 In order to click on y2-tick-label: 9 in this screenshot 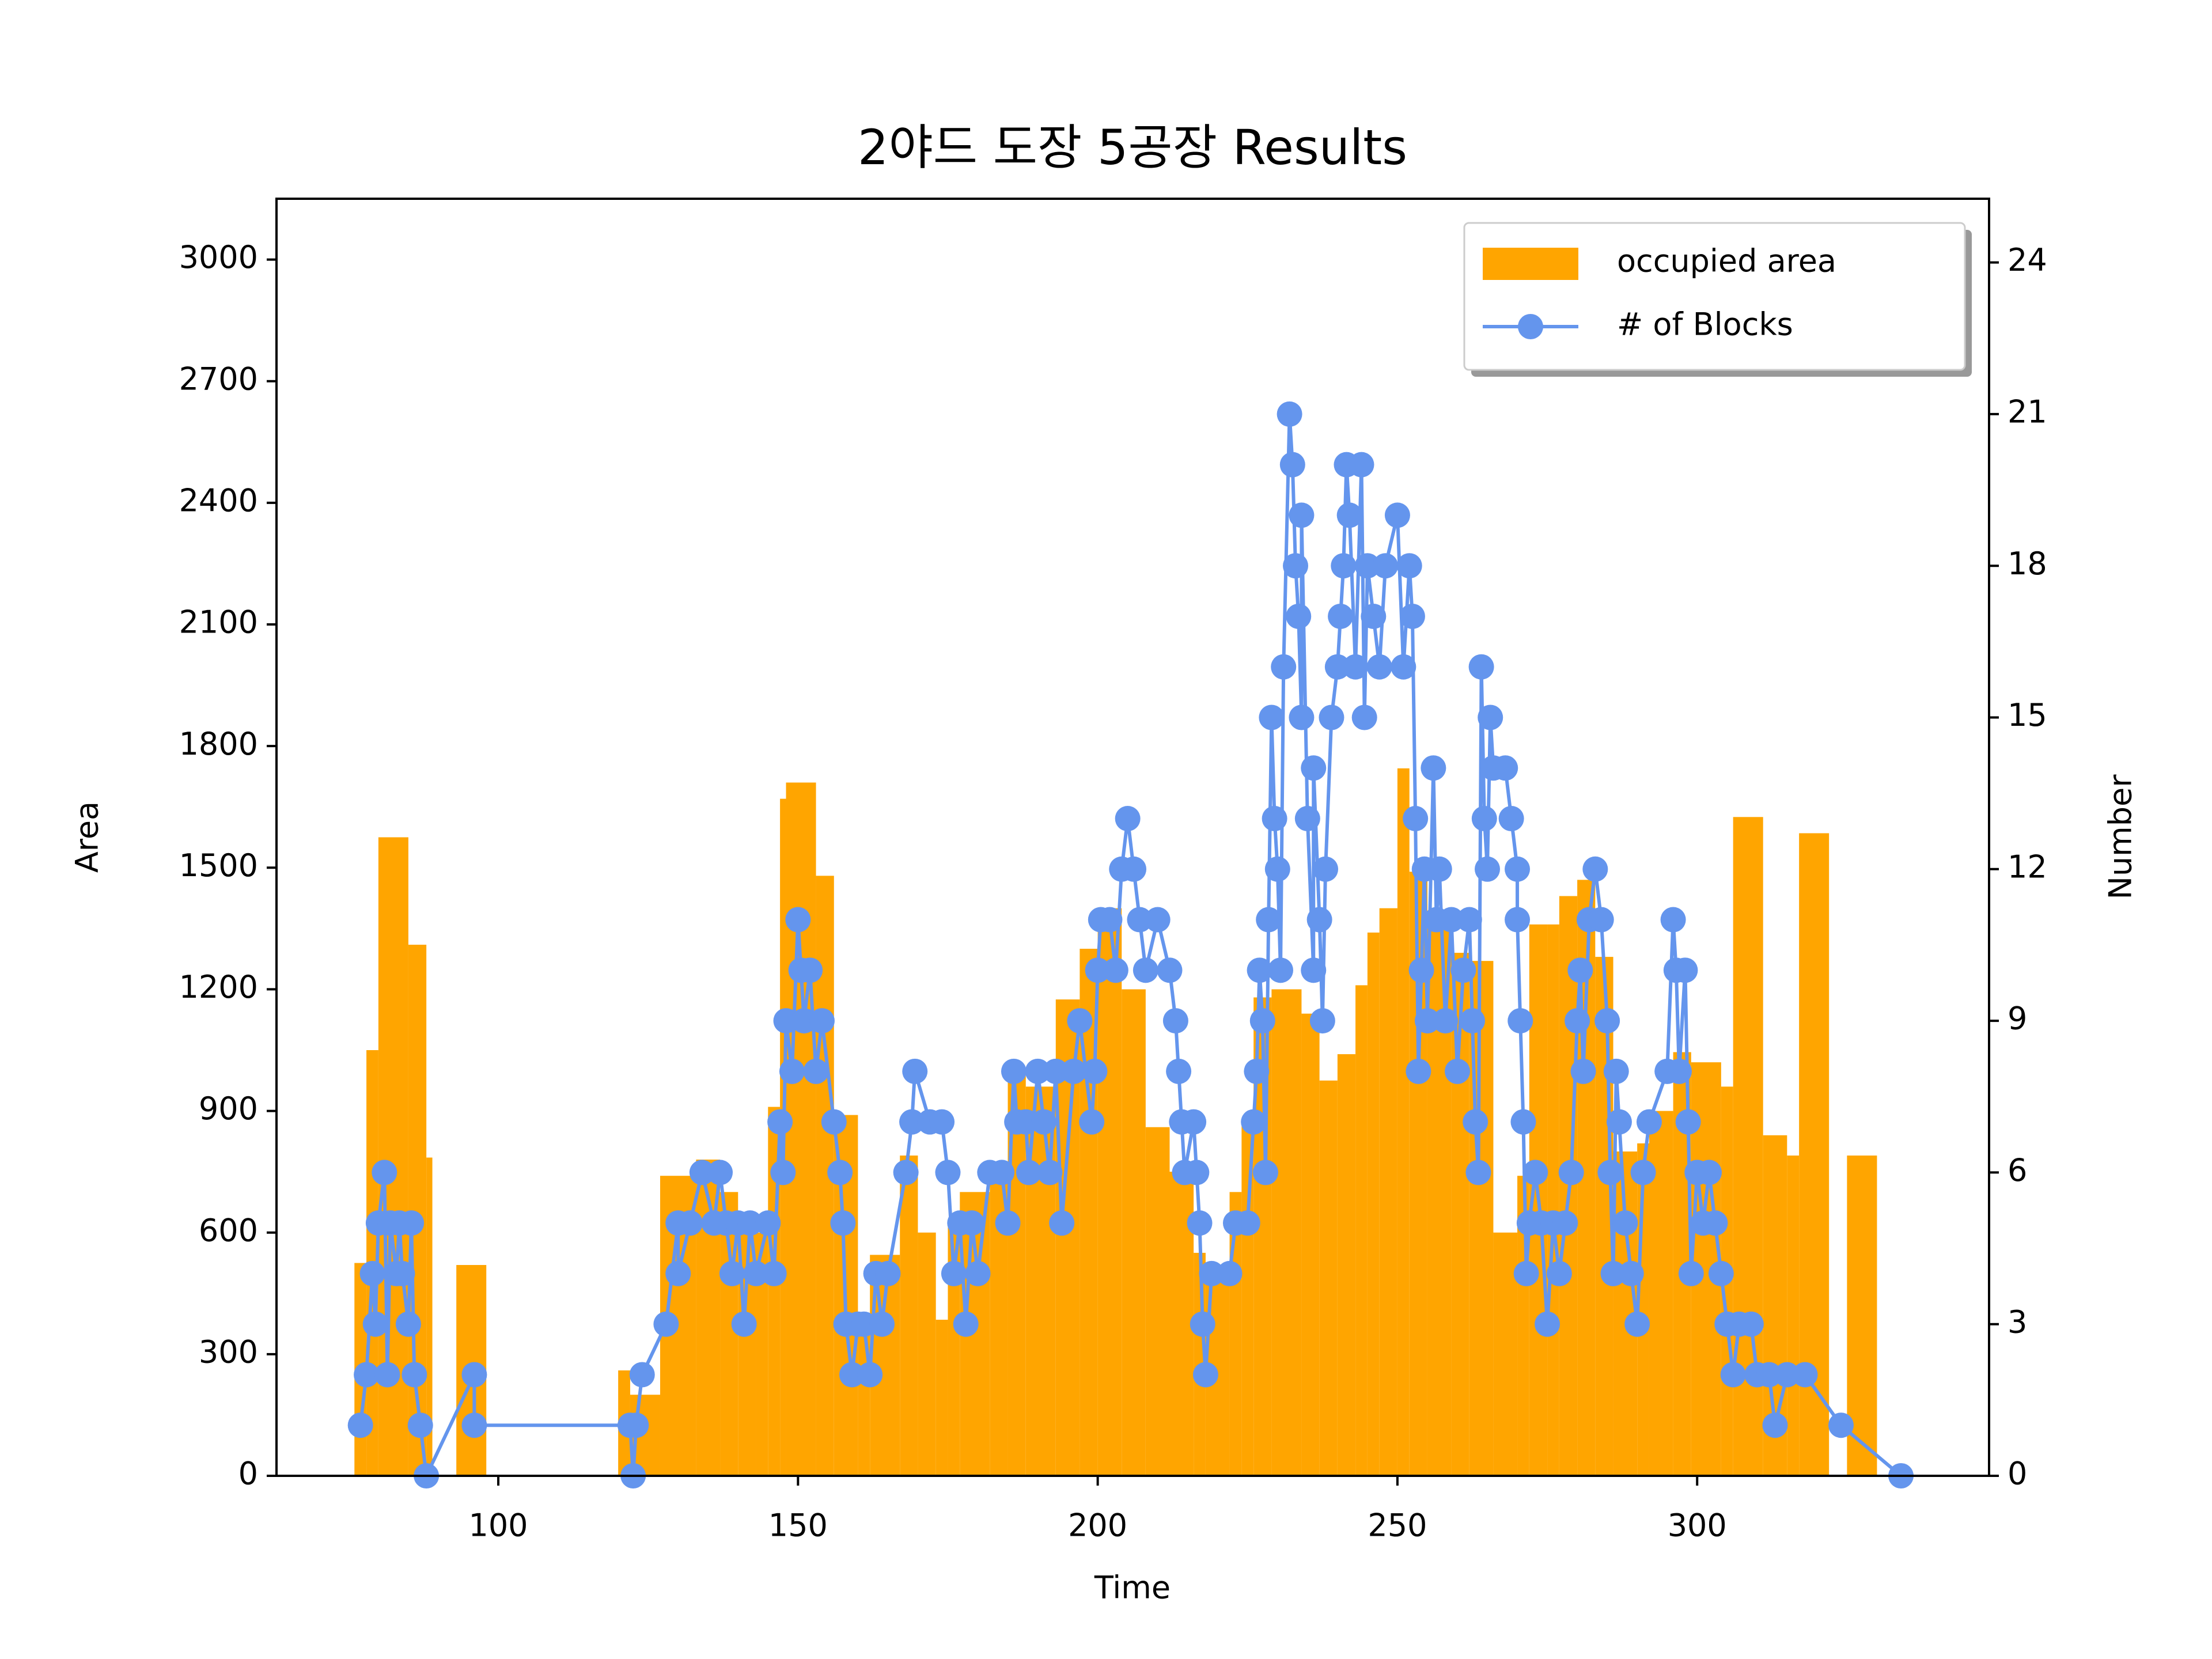, I will do `click(2017, 1019)`.